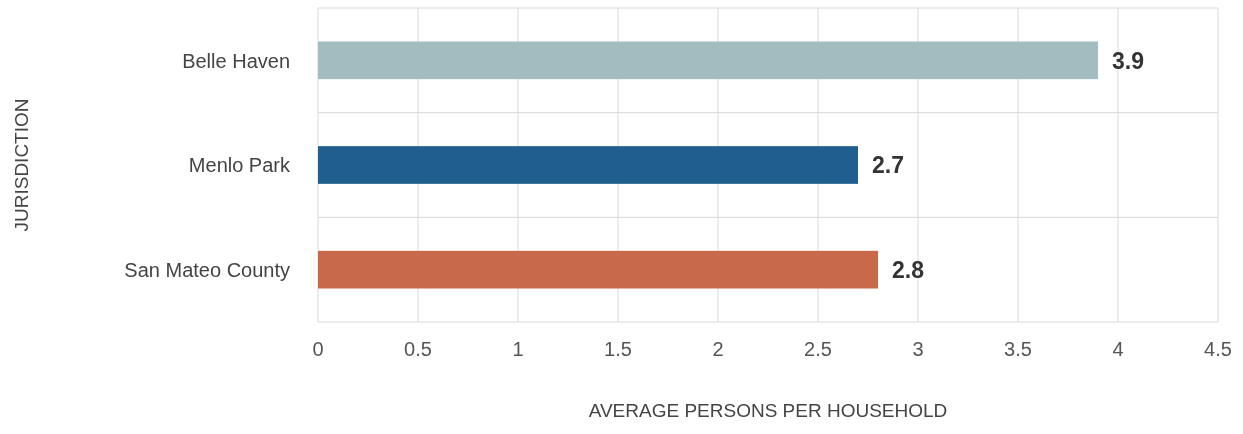  I want to click on x-tick-label: 2, so click(718, 349).